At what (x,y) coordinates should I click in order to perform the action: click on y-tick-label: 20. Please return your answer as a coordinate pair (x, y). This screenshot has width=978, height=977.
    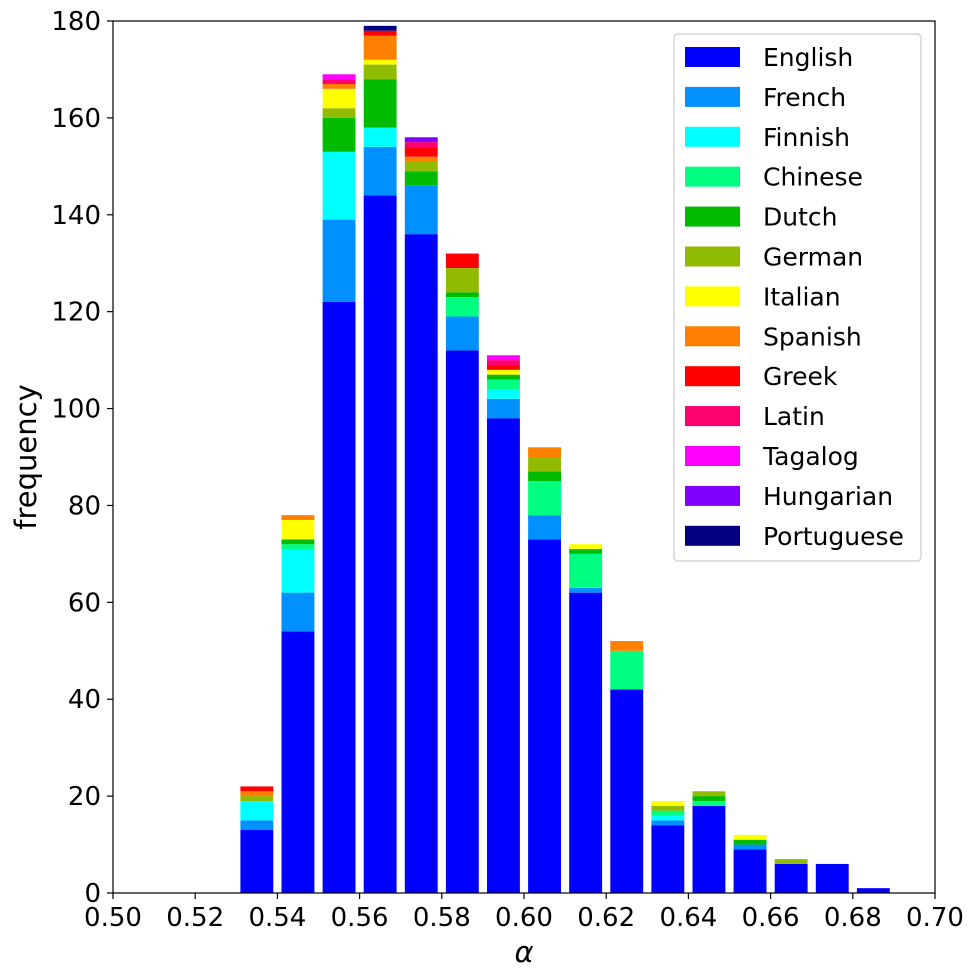
    Looking at the image, I should click on (84, 797).